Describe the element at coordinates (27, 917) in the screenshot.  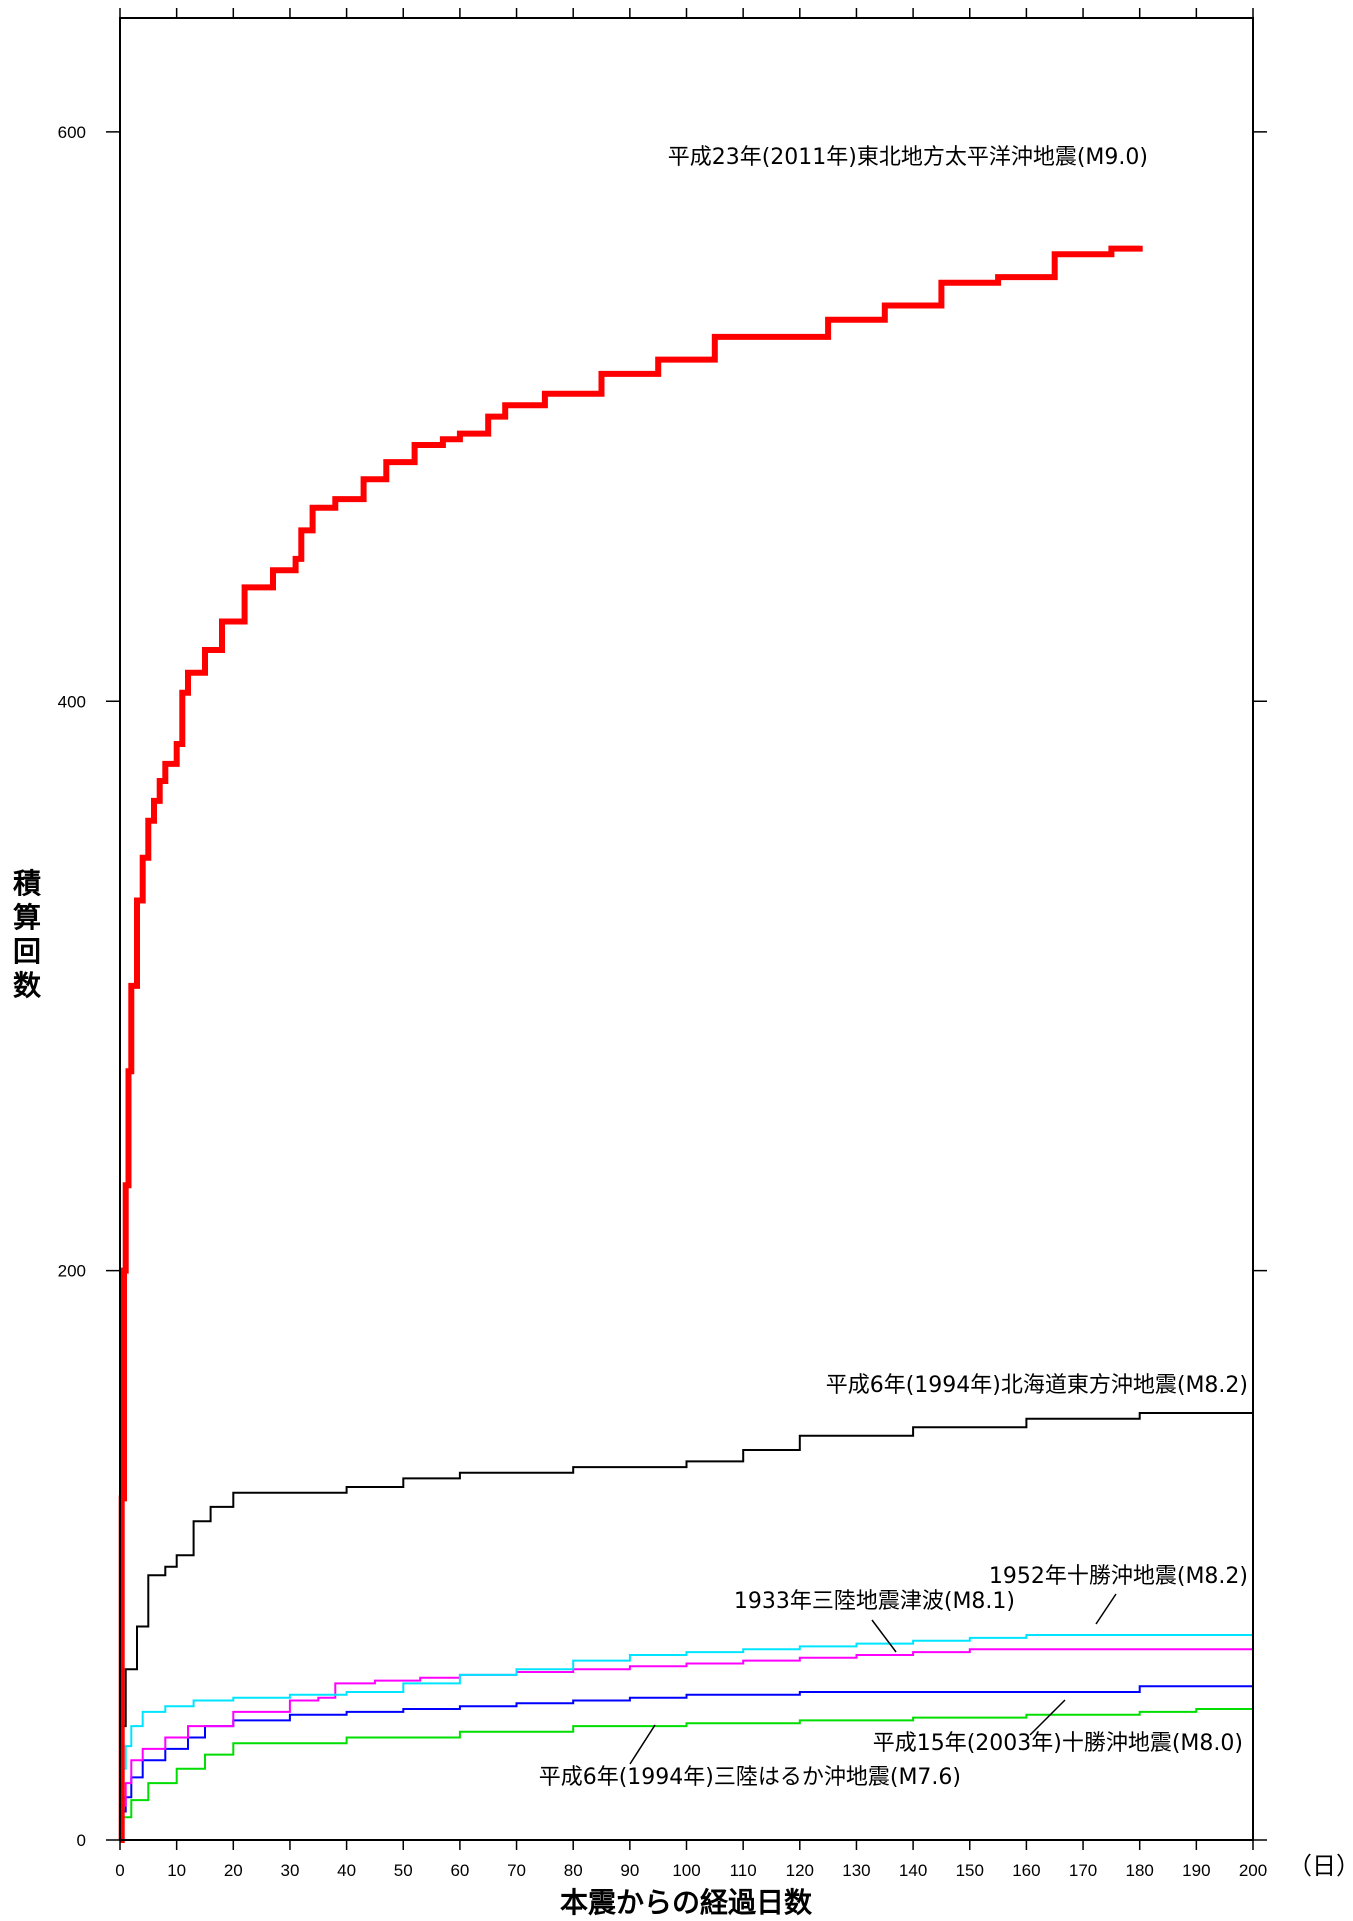
I see `y-axis-title-char: 算` at that location.